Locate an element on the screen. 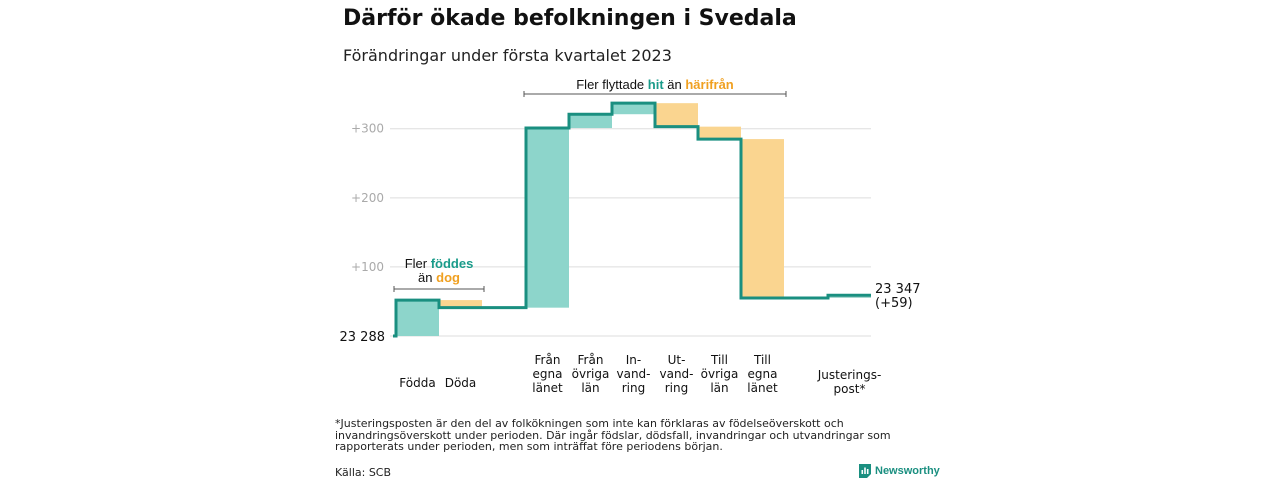  end-value-label: (+59) is located at coordinates (894, 303).